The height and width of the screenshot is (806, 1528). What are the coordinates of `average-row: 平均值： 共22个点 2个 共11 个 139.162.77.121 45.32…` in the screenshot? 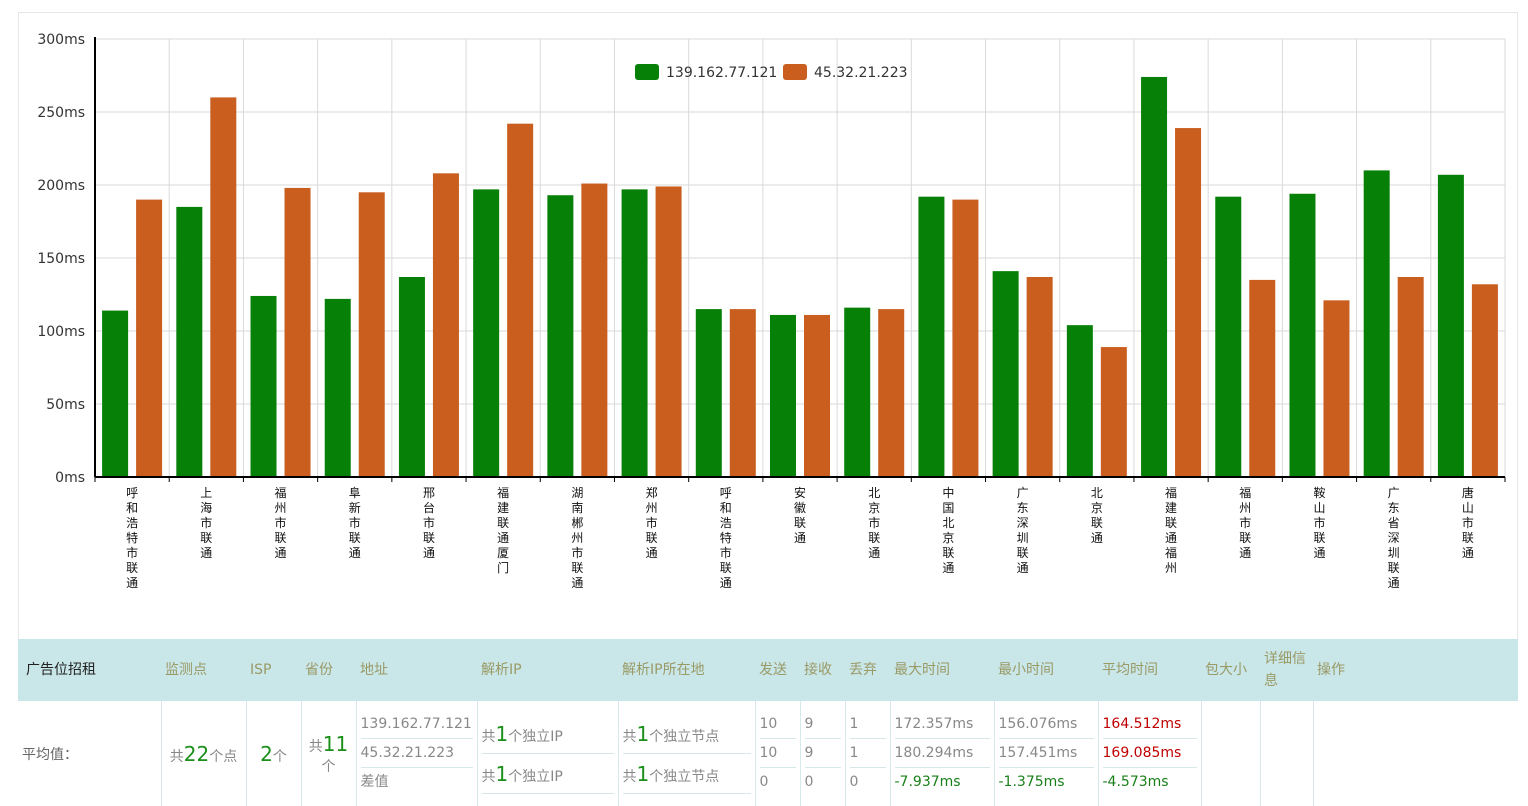 It's located at (768, 753).